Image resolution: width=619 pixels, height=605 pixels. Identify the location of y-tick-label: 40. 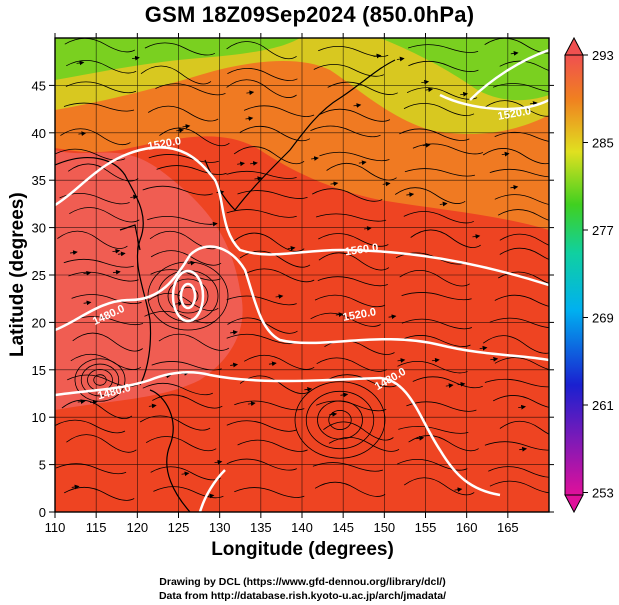
(39, 133).